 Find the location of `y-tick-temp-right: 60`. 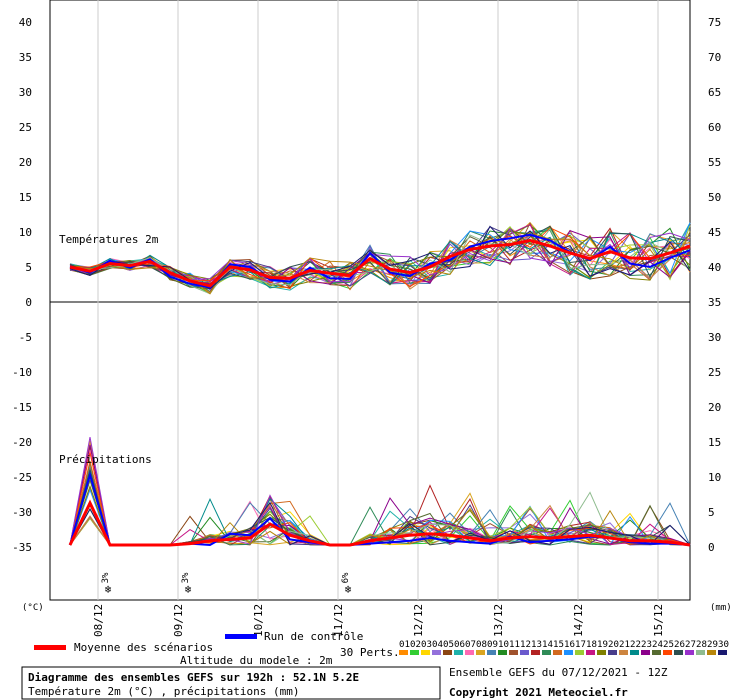

y-tick-temp-right: 60 is located at coordinates (714, 127).